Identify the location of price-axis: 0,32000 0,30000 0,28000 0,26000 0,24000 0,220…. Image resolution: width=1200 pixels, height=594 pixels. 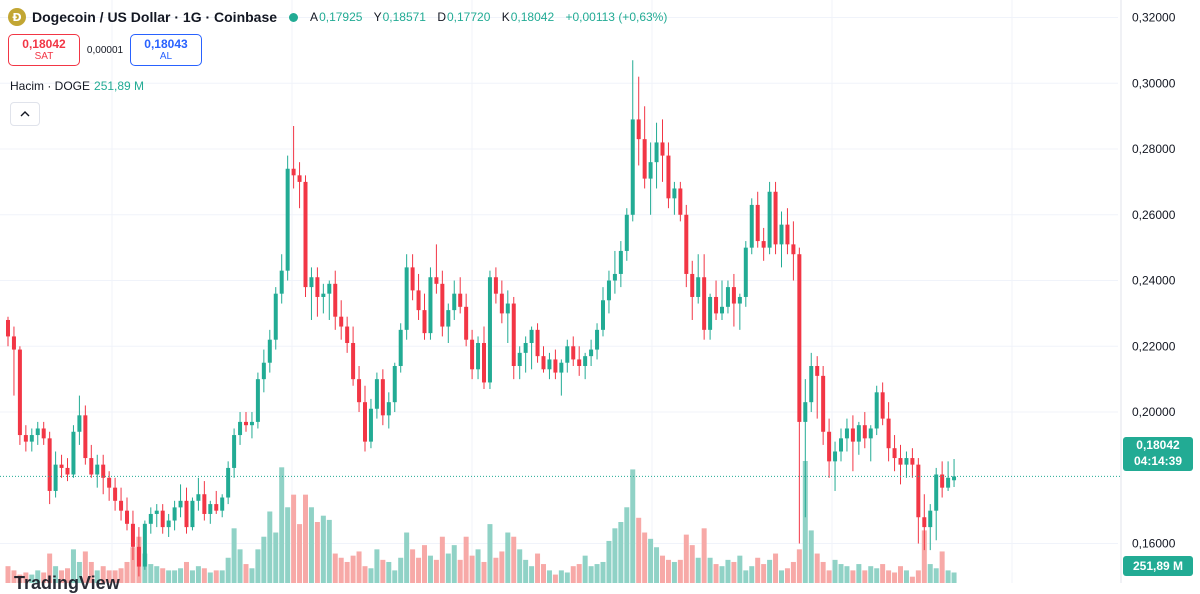
(1148, 291).